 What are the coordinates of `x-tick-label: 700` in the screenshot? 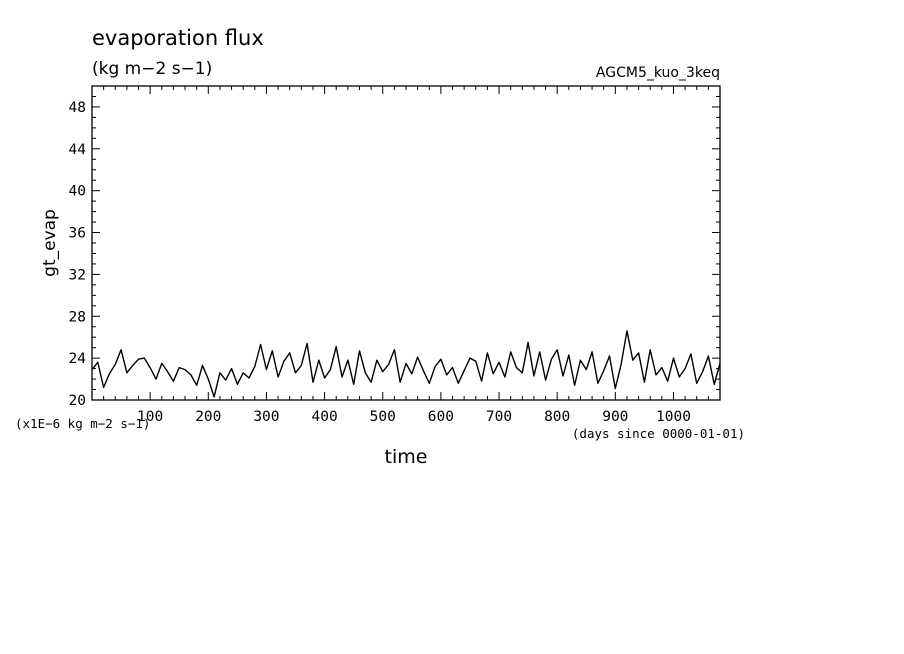 It's located at (499, 417).